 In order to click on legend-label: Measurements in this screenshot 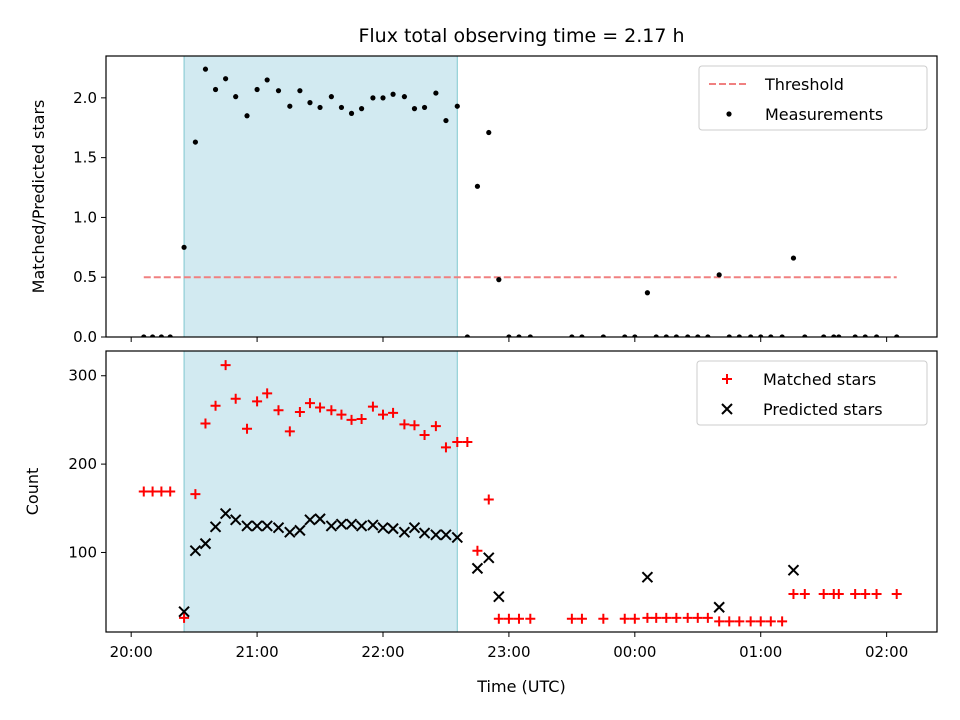, I will do `click(824, 114)`.